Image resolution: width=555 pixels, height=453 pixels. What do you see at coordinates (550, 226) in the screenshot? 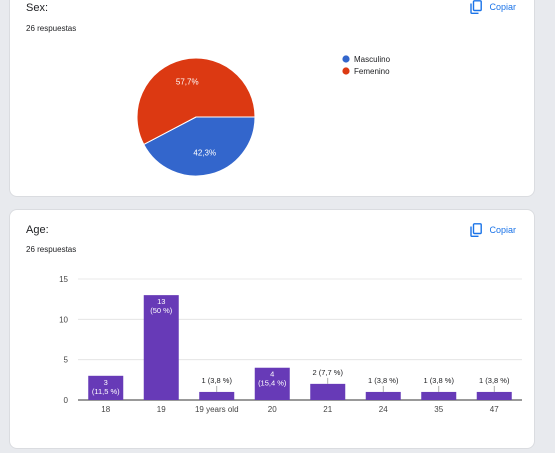
I see `scrollbar-track` at bounding box center [550, 226].